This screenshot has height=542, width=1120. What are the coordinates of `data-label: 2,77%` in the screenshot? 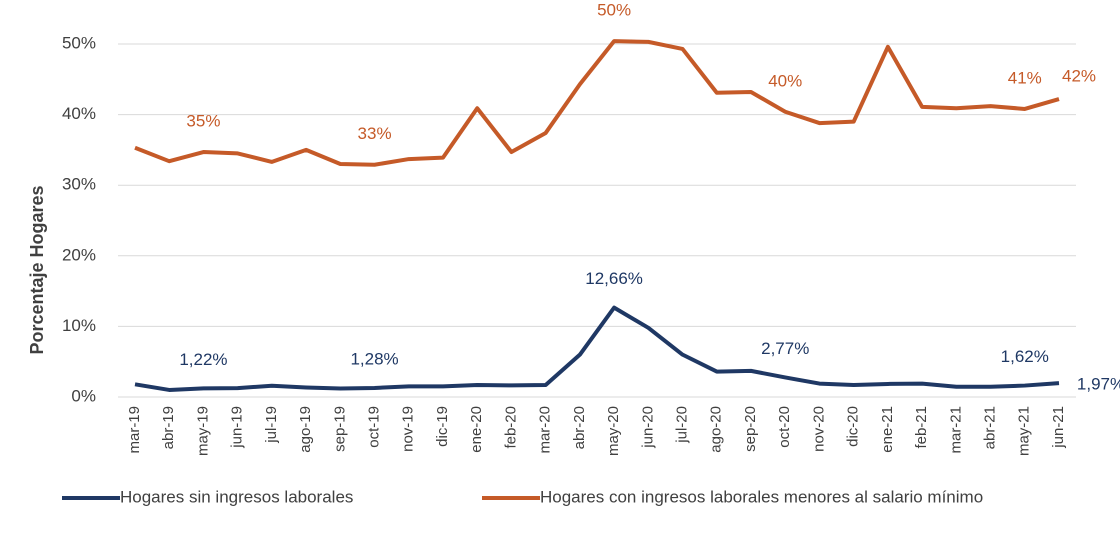 It's located at (785, 348).